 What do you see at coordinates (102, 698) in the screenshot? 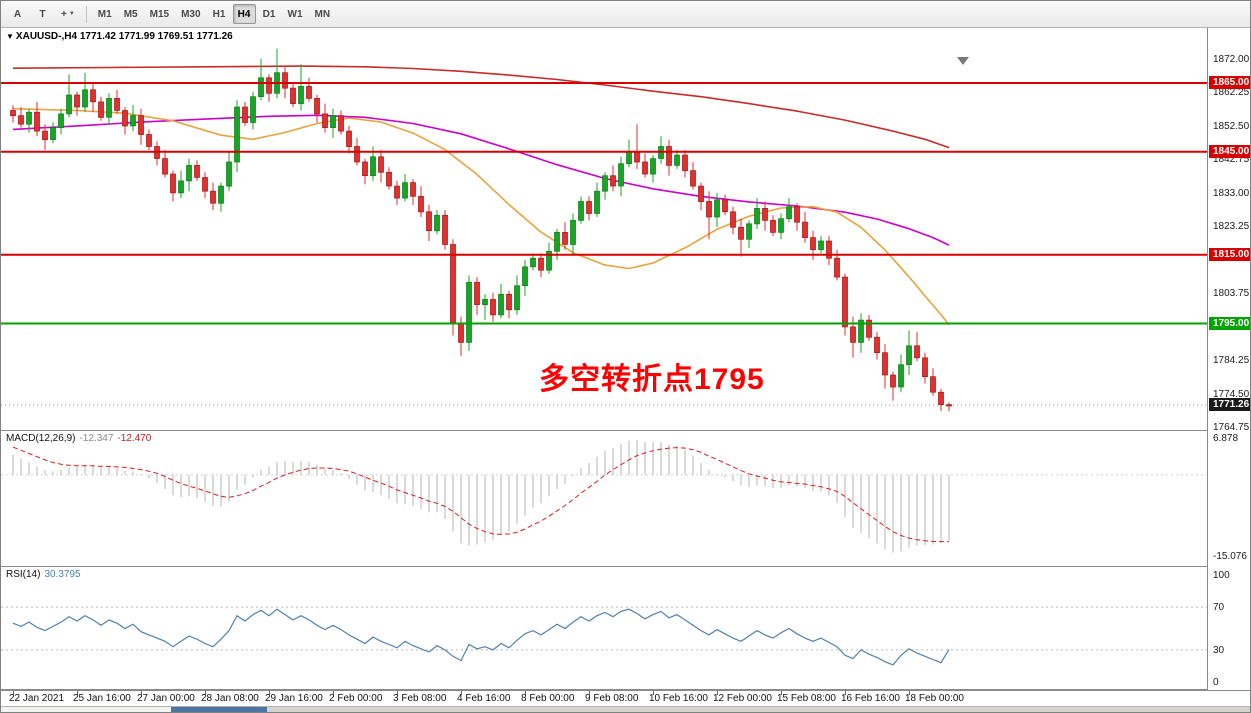
I see `time-axis-label: 25 Jan 16:00` at bounding box center [102, 698].